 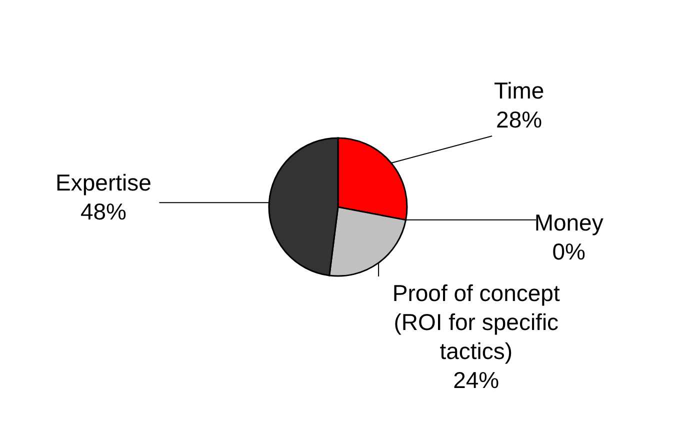 I want to click on text: 0%, so click(x=569, y=251).